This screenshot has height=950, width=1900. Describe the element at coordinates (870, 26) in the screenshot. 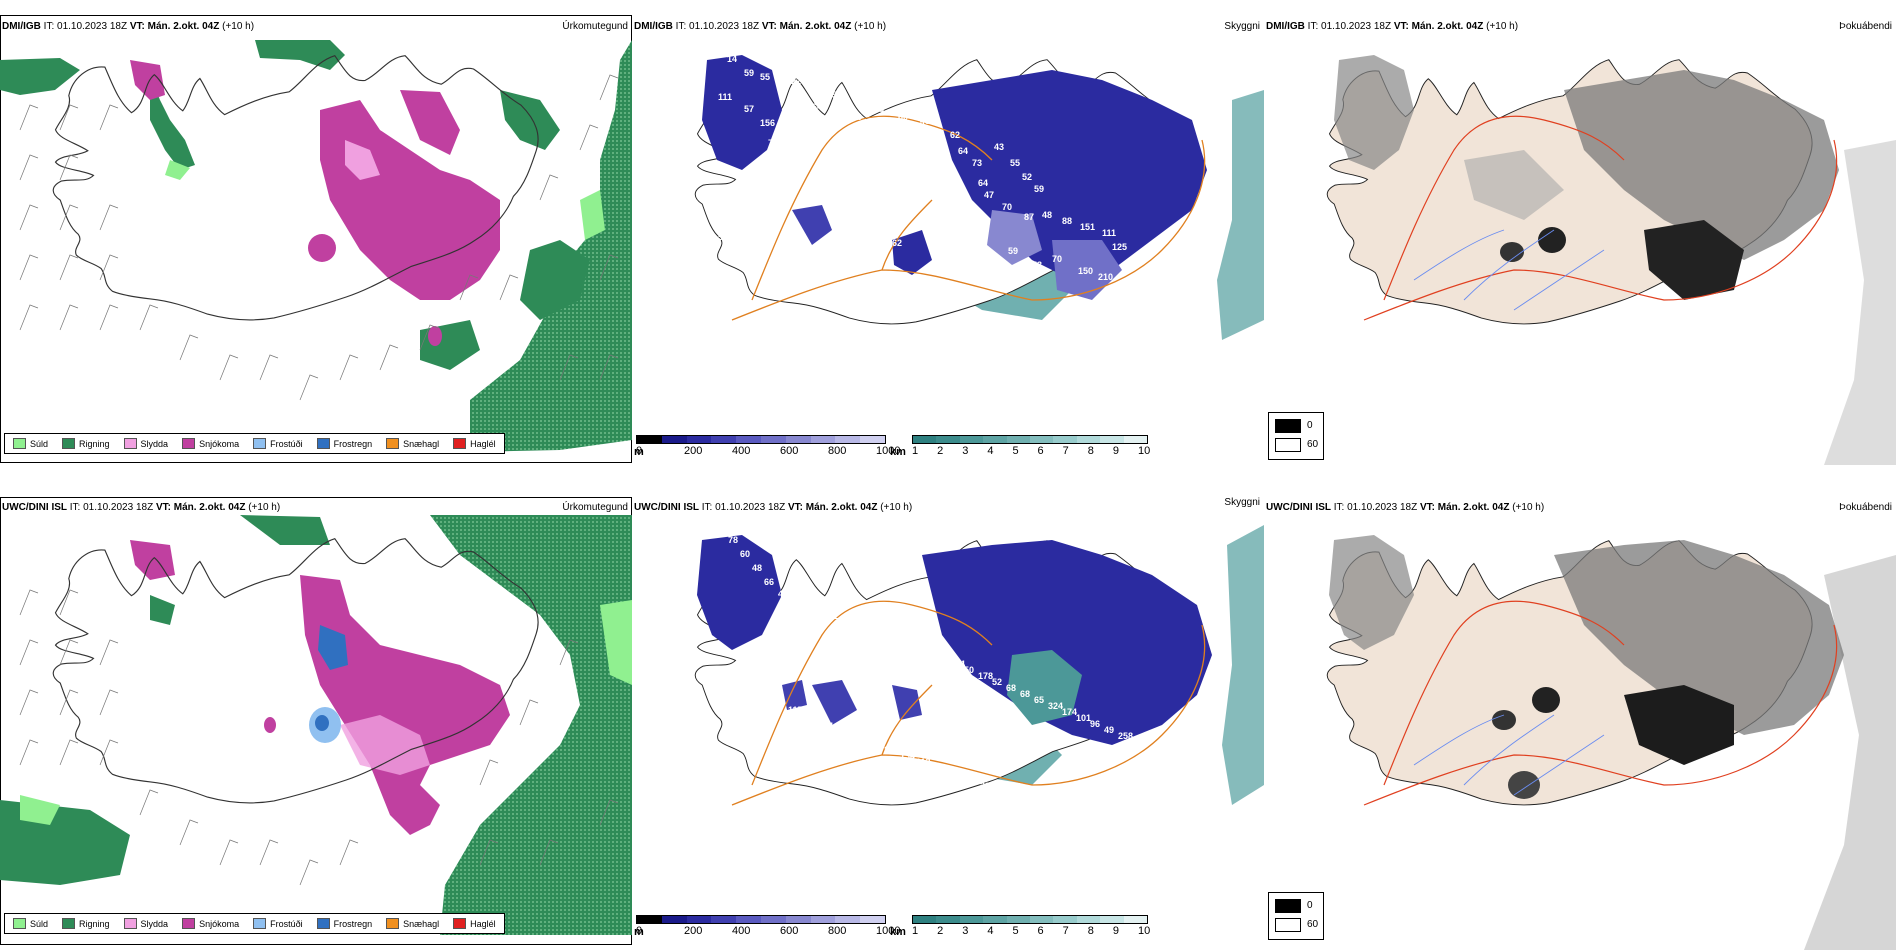

I see `lead-time: (+10 h)` at that location.